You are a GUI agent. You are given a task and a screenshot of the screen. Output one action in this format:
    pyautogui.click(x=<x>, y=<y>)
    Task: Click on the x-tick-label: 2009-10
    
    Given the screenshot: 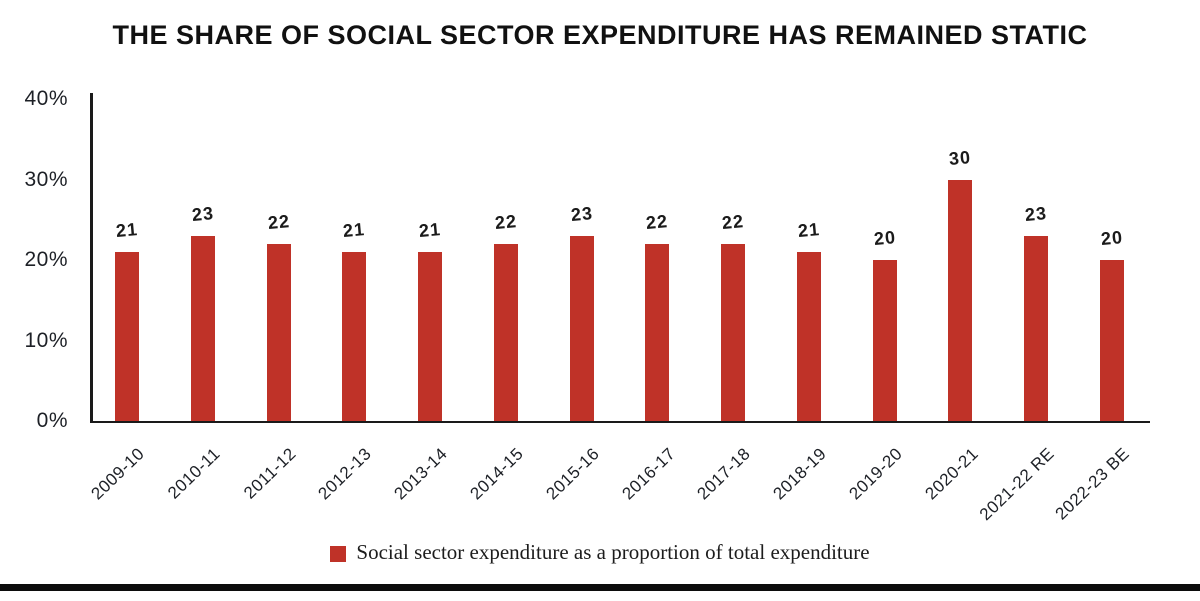 What is the action you would take?
    pyautogui.click(x=118, y=474)
    